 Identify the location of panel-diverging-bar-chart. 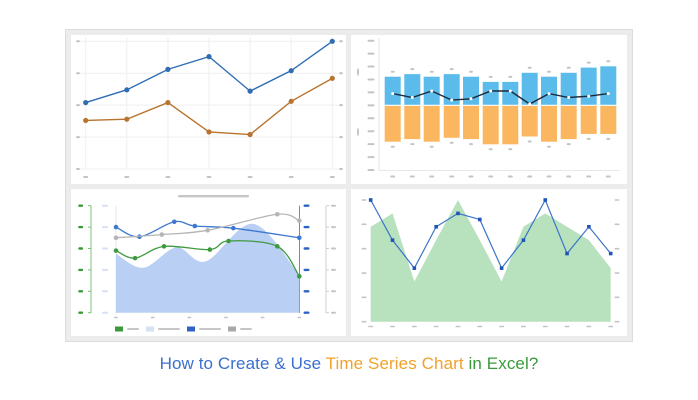
(489, 109).